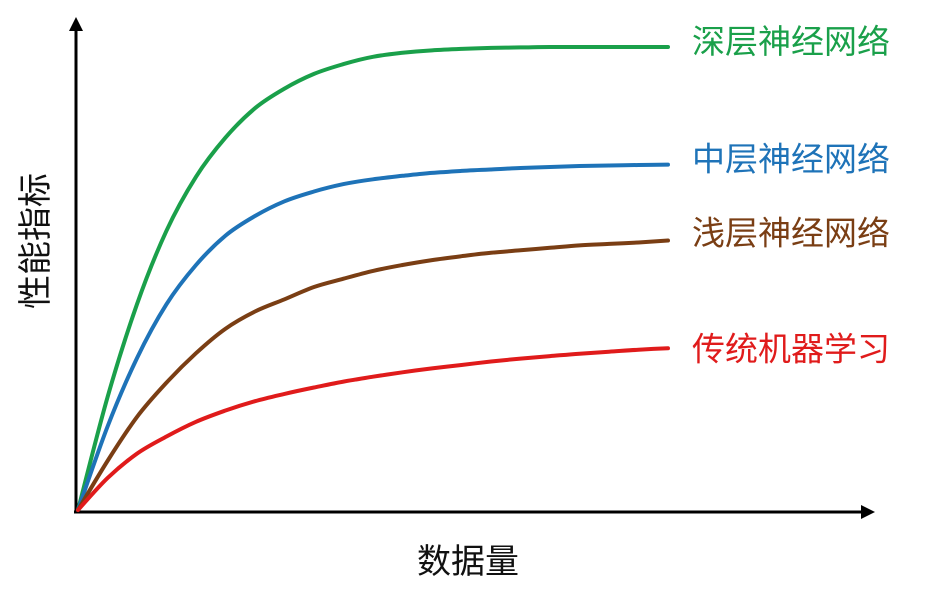 Image resolution: width=942 pixels, height=606 pixels. What do you see at coordinates (468, 562) in the screenshot?
I see `x-axis-label: 数据量` at bounding box center [468, 562].